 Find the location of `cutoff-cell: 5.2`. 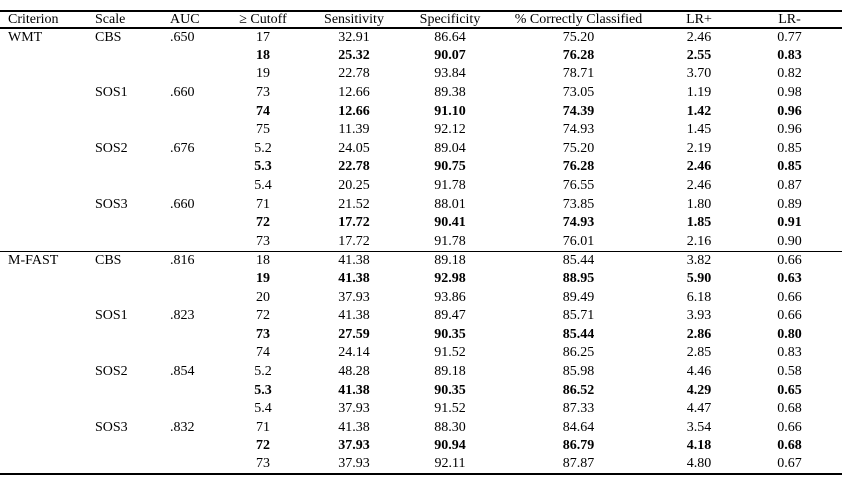

cutoff-cell: 5.2 is located at coordinates (263, 371).